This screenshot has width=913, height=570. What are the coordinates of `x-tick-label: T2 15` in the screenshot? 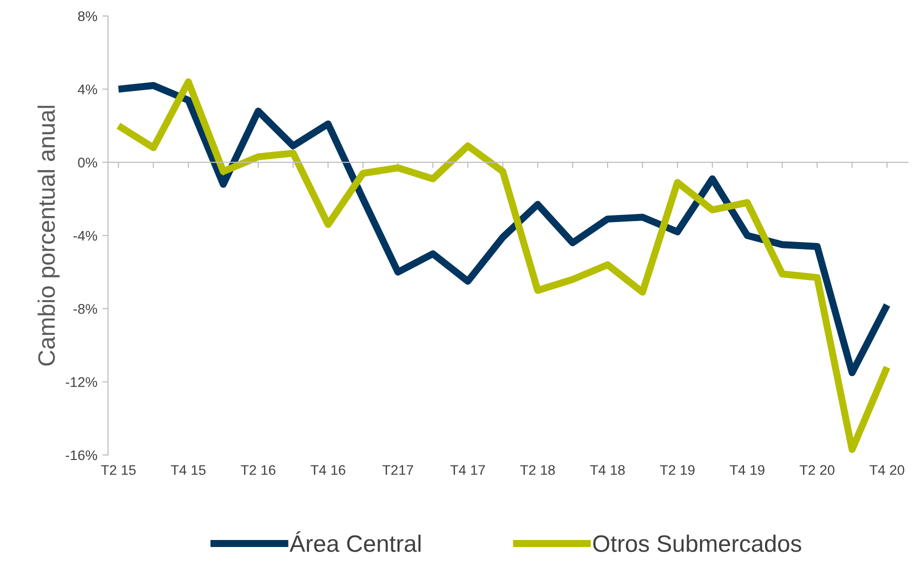 It's located at (118, 470).